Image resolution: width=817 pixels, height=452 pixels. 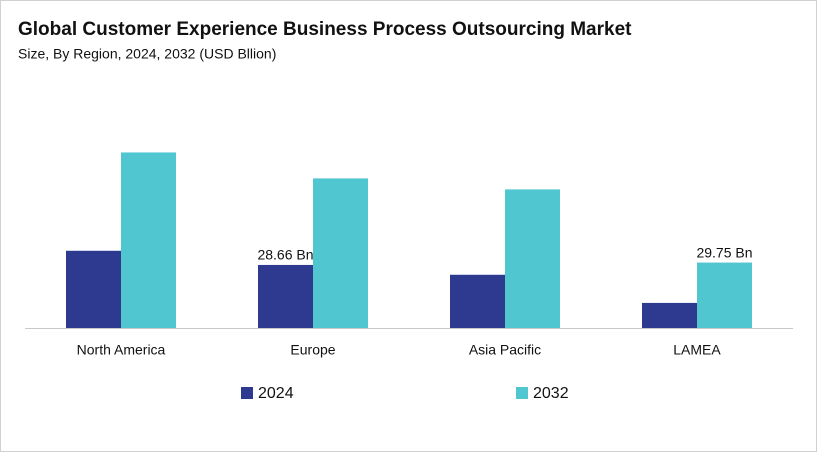 What do you see at coordinates (697, 350) in the screenshot?
I see `x-tick-label: LAMEA` at bounding box center [697, 350].